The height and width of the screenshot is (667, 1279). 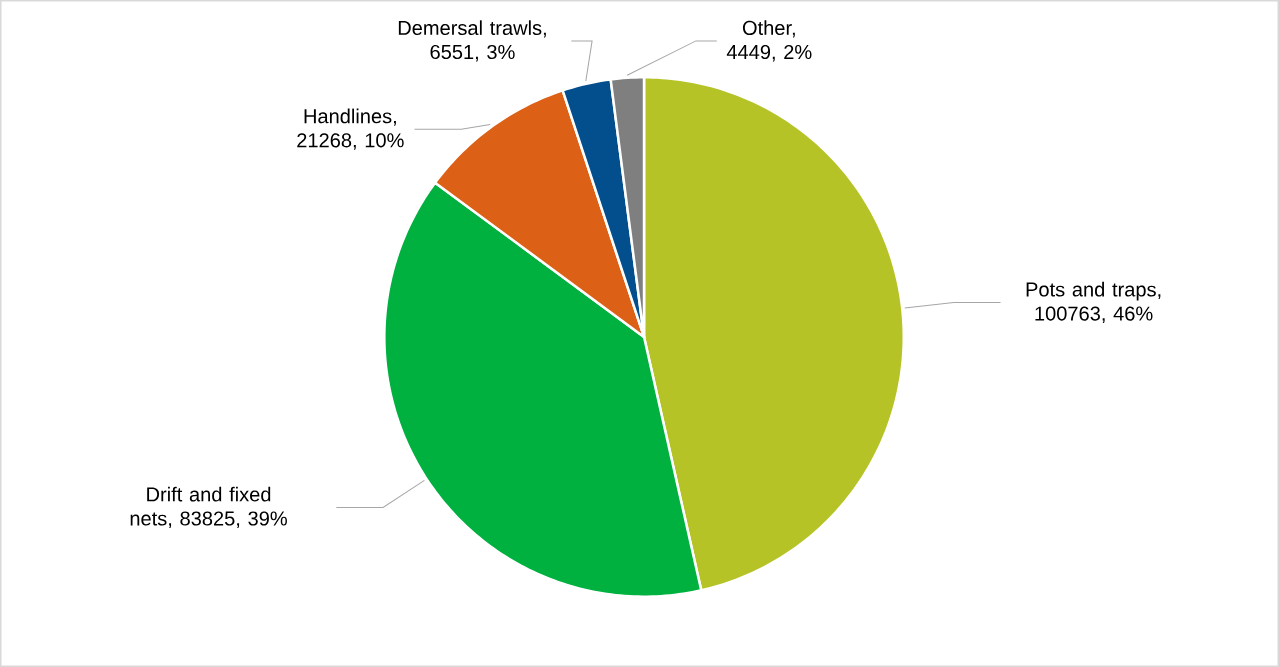 What do you see at coordinates (350, 129) in the screenshot?
I see `data-label: Handlines, 21268, 10%` at bounding box center [350, 129].